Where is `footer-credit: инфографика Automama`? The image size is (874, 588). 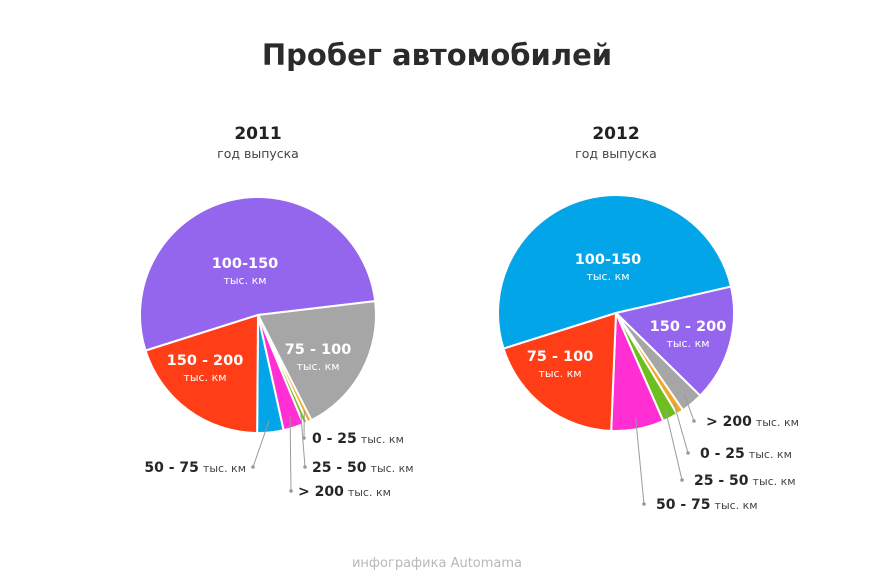
footer-credit: инфографика Automama is located at coordinates (437, 563).